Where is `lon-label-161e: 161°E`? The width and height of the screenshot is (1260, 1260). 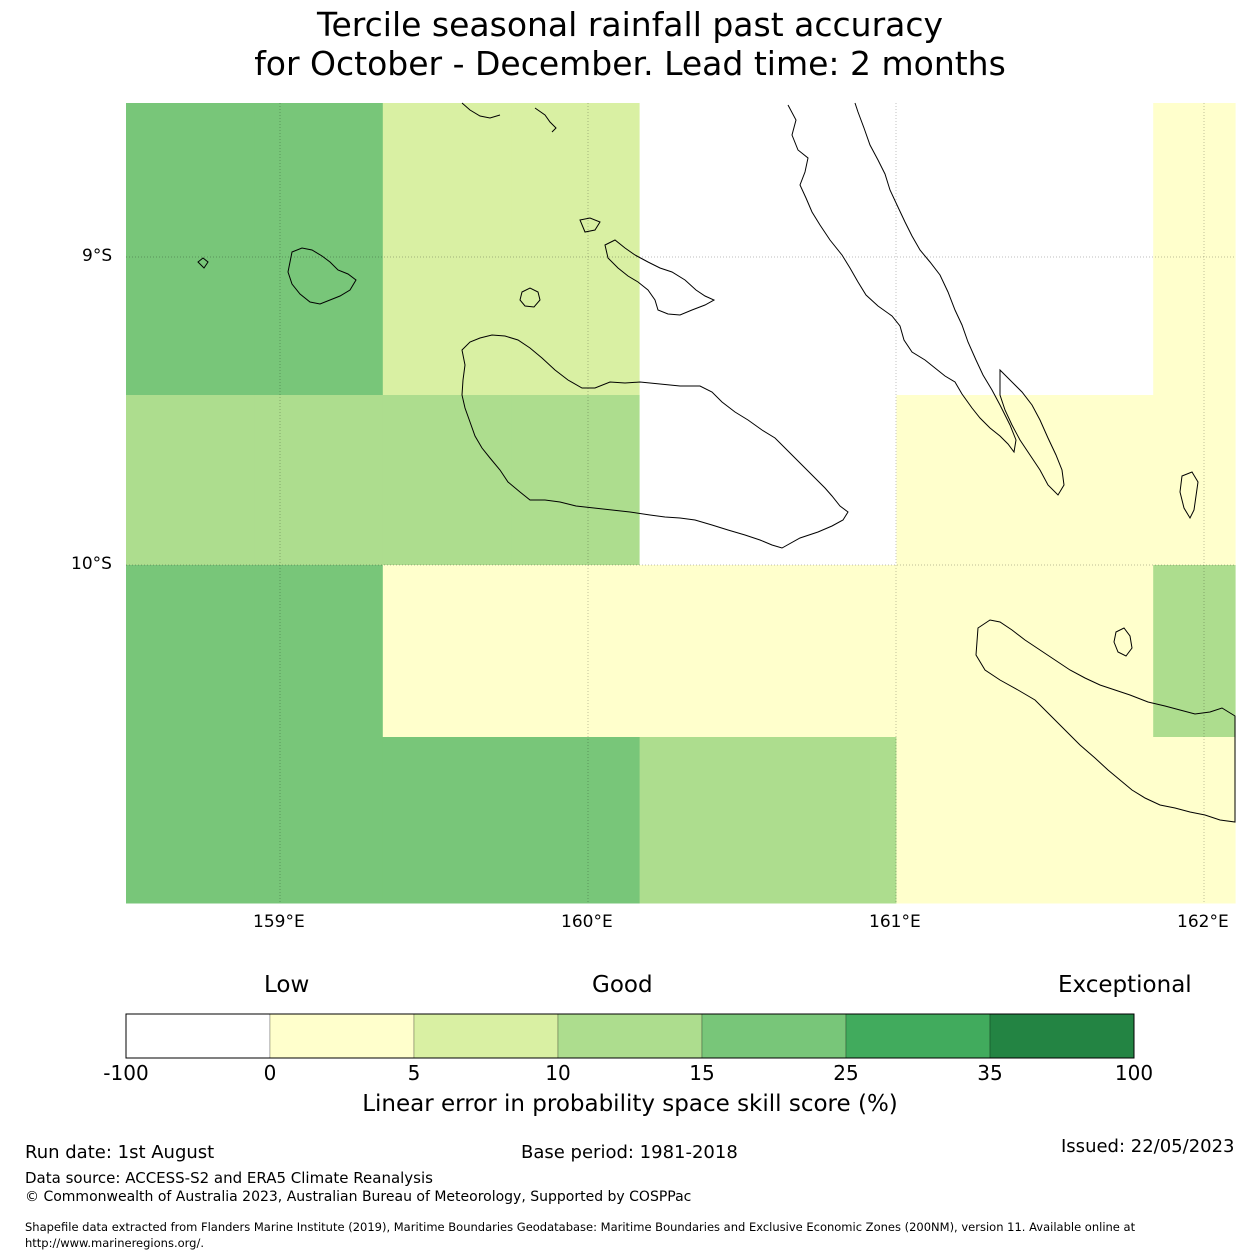
lon-label-161e: 161°E is located at coordinates (895, 922).